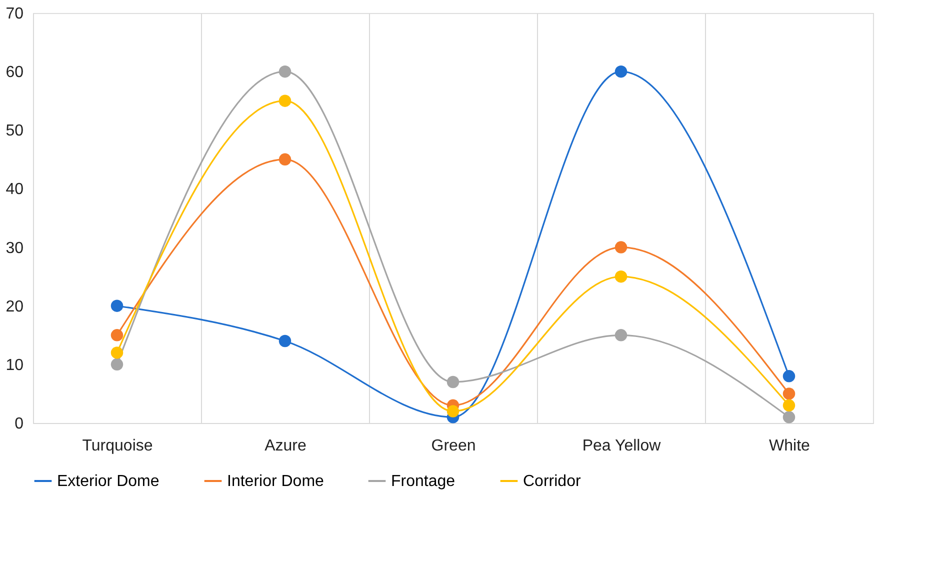  I want to click on y-tick-label: 0, so click(19, 424).